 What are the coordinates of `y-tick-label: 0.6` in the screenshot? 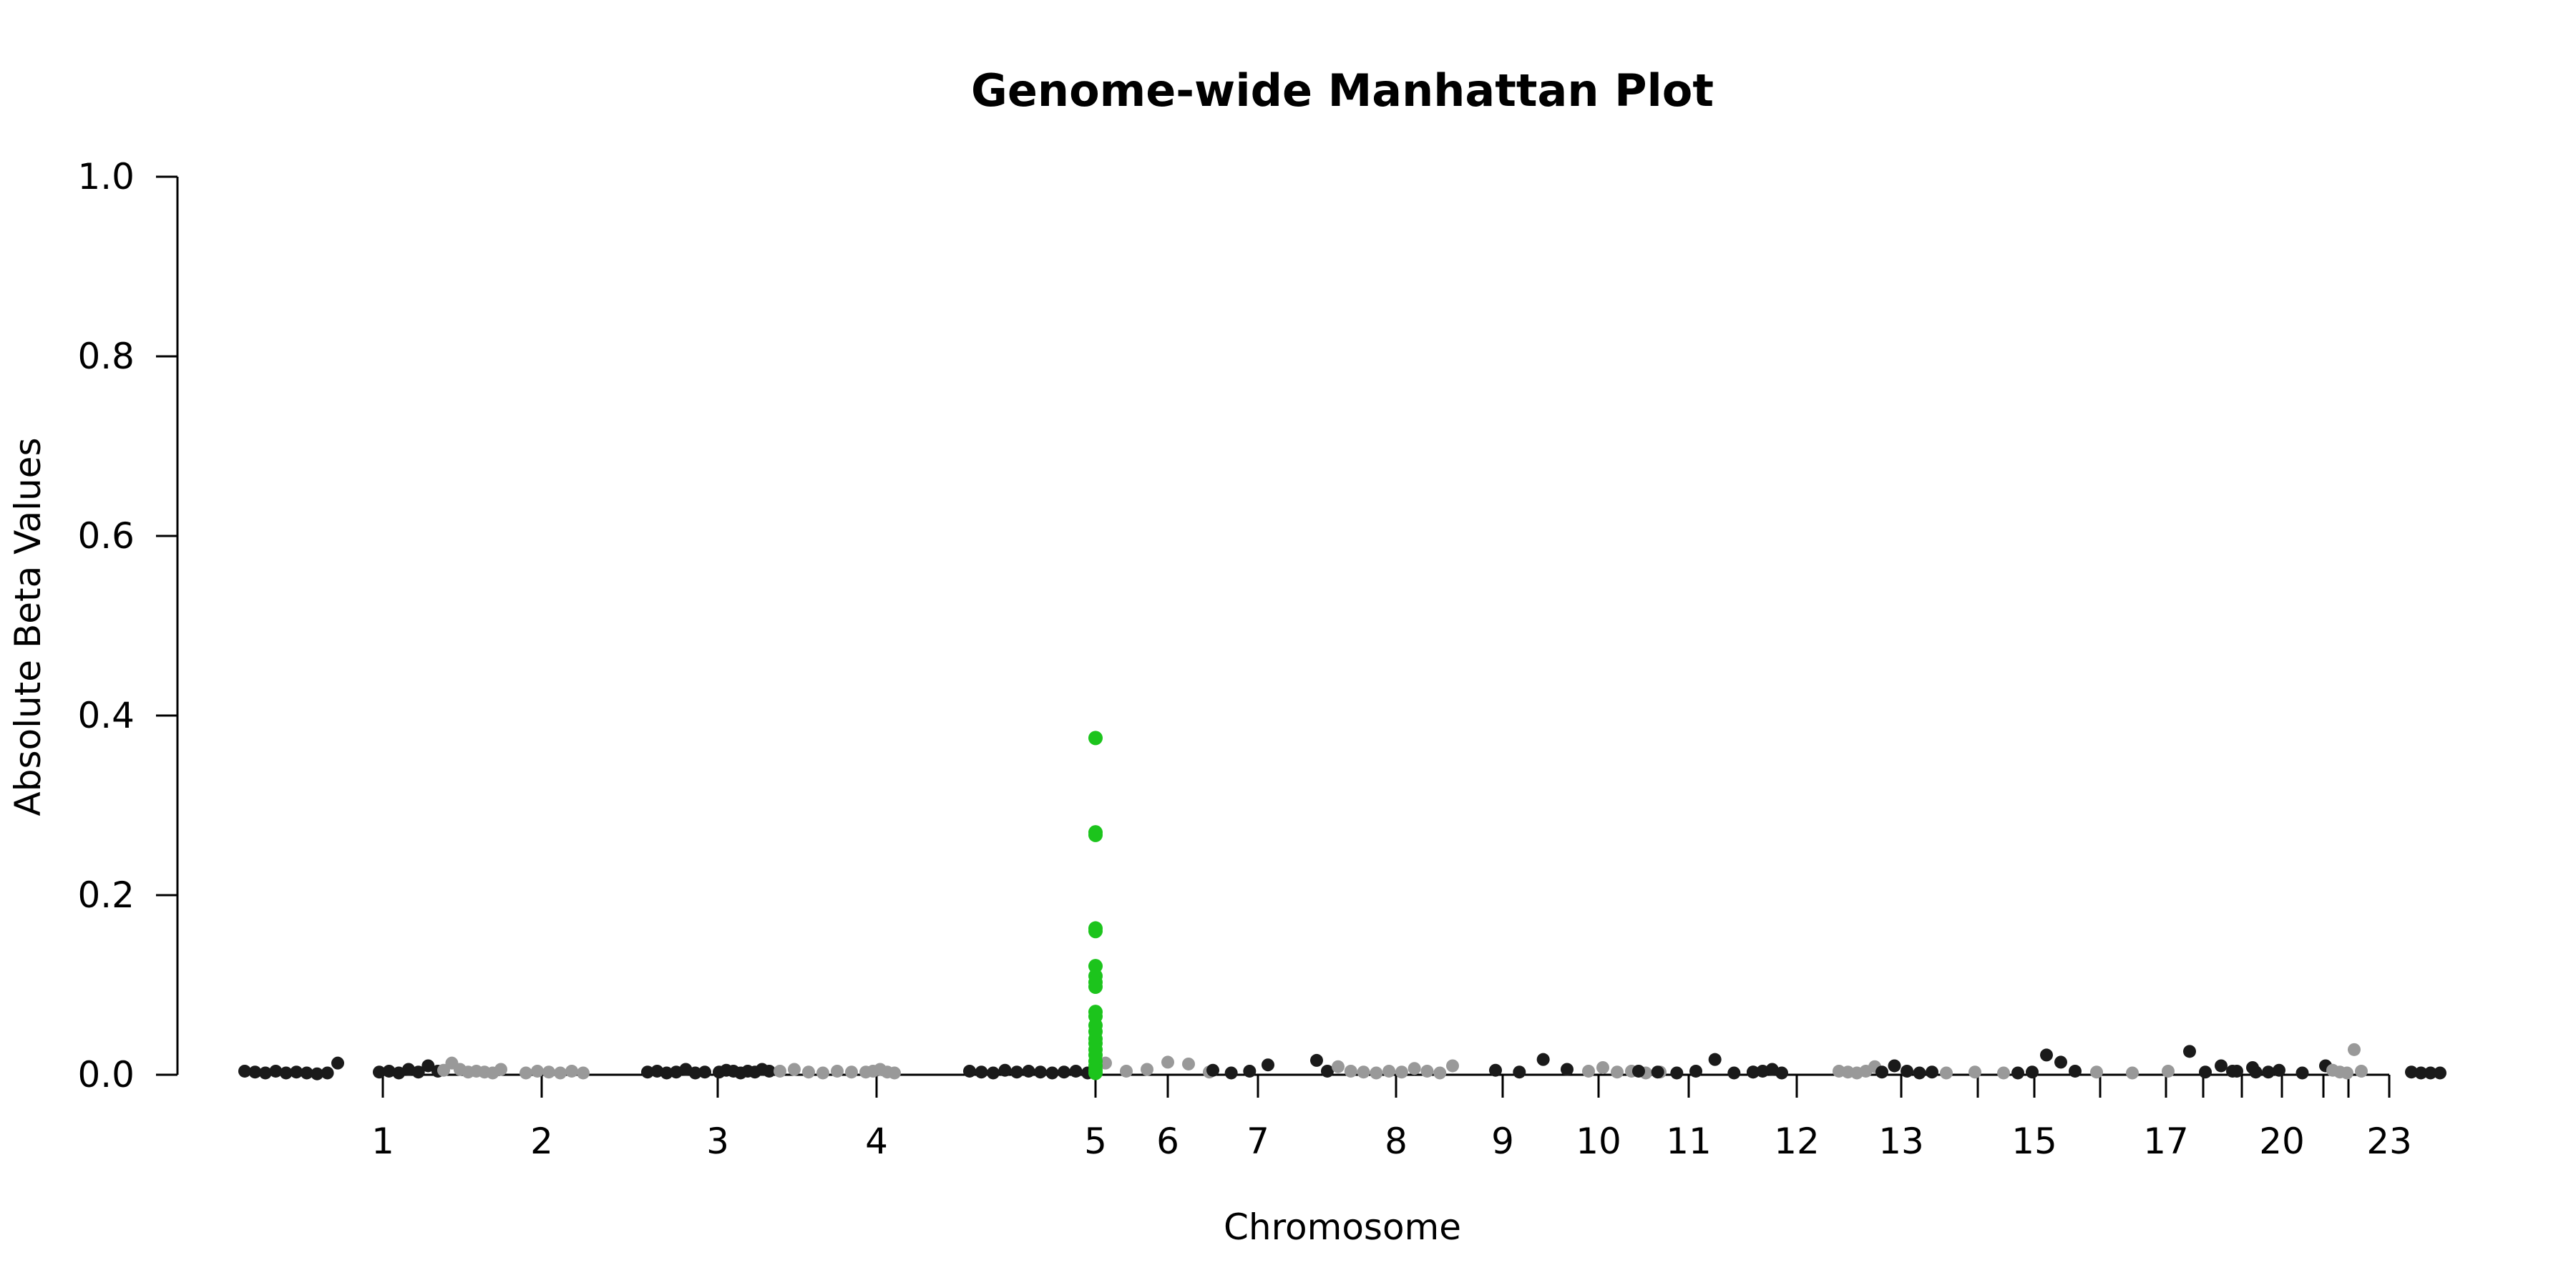 It's located at (106, 536).